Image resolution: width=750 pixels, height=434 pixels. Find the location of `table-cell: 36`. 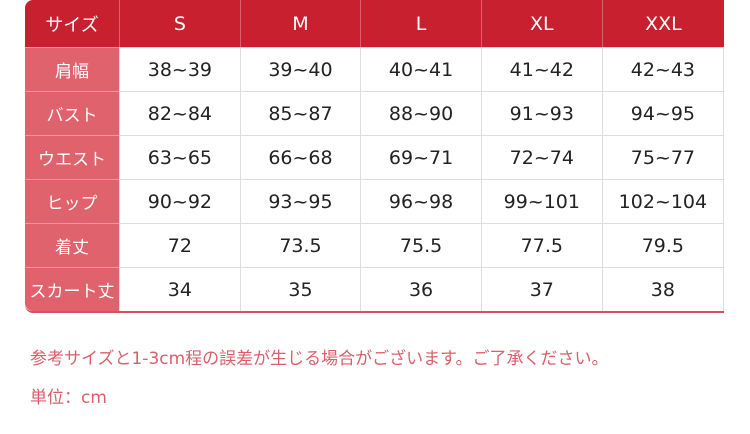

table-cell: 36 is located at coordinates (420, 289).